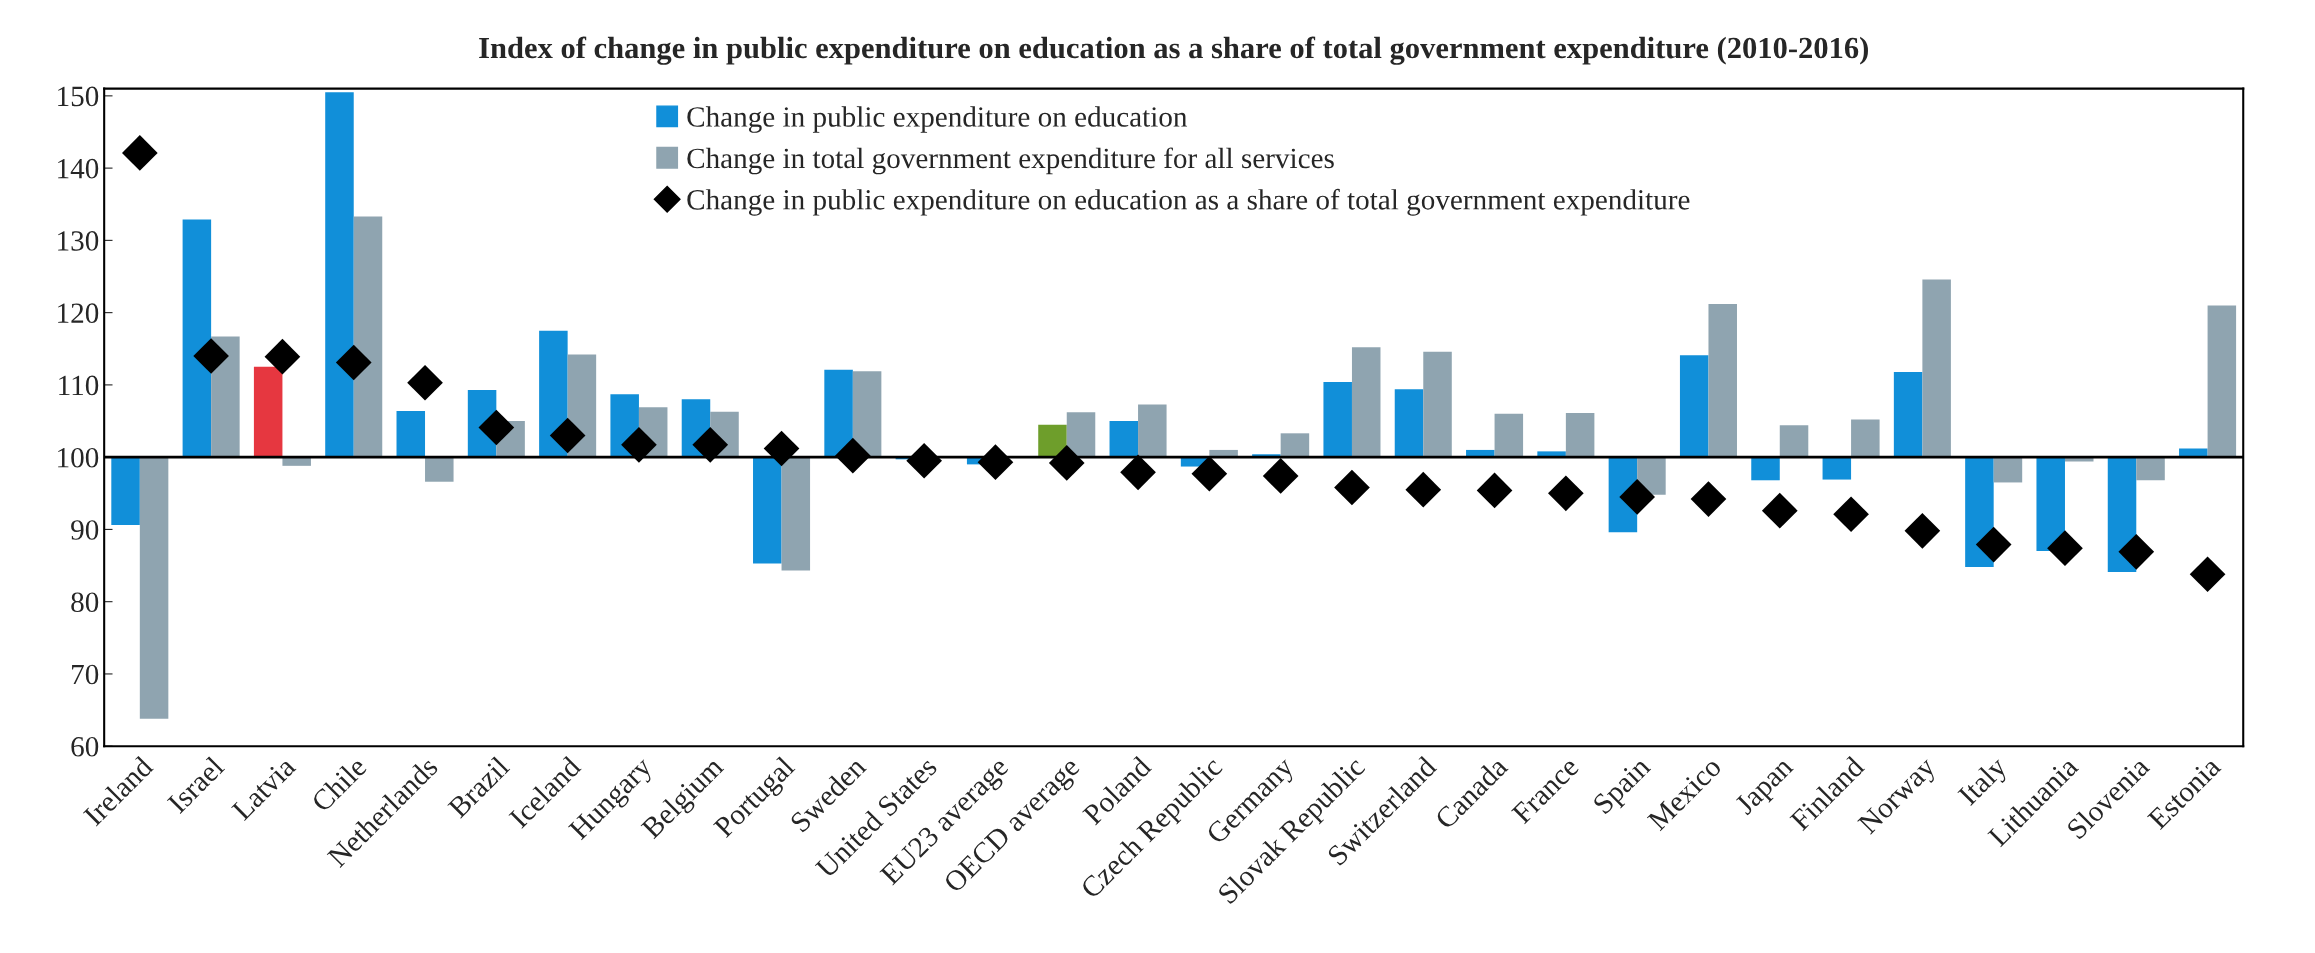 This screenshot has height=953, width=2315. I want to click on legend-label: Change in public expenditure on education as a share of total government expenditure, so click(1188, 202).